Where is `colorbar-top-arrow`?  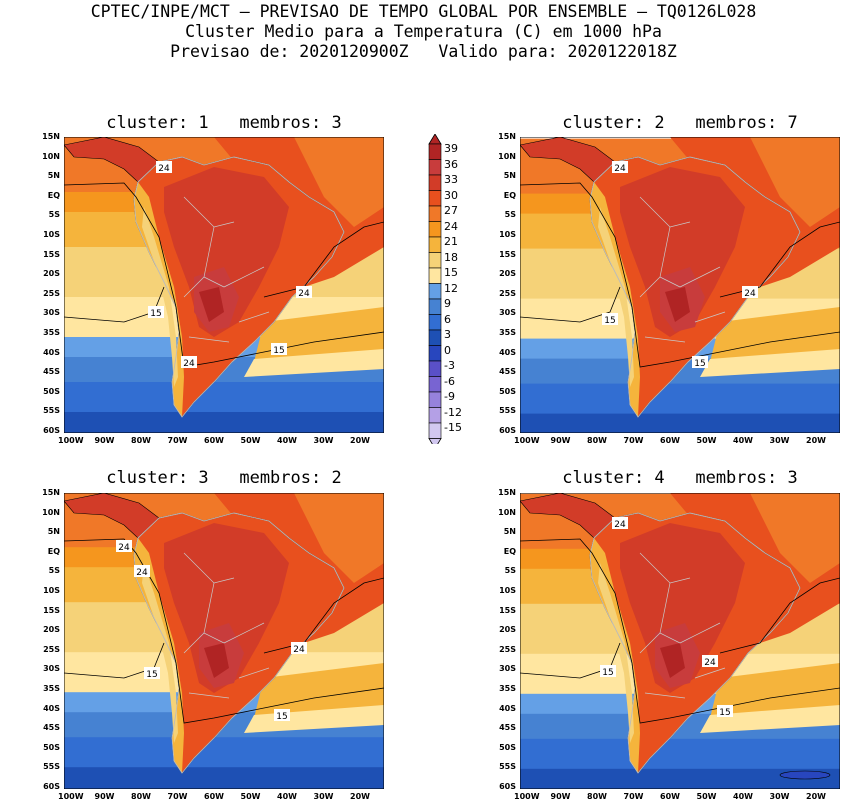
colorbar-top-arrow is located at coordinates (435, 139).